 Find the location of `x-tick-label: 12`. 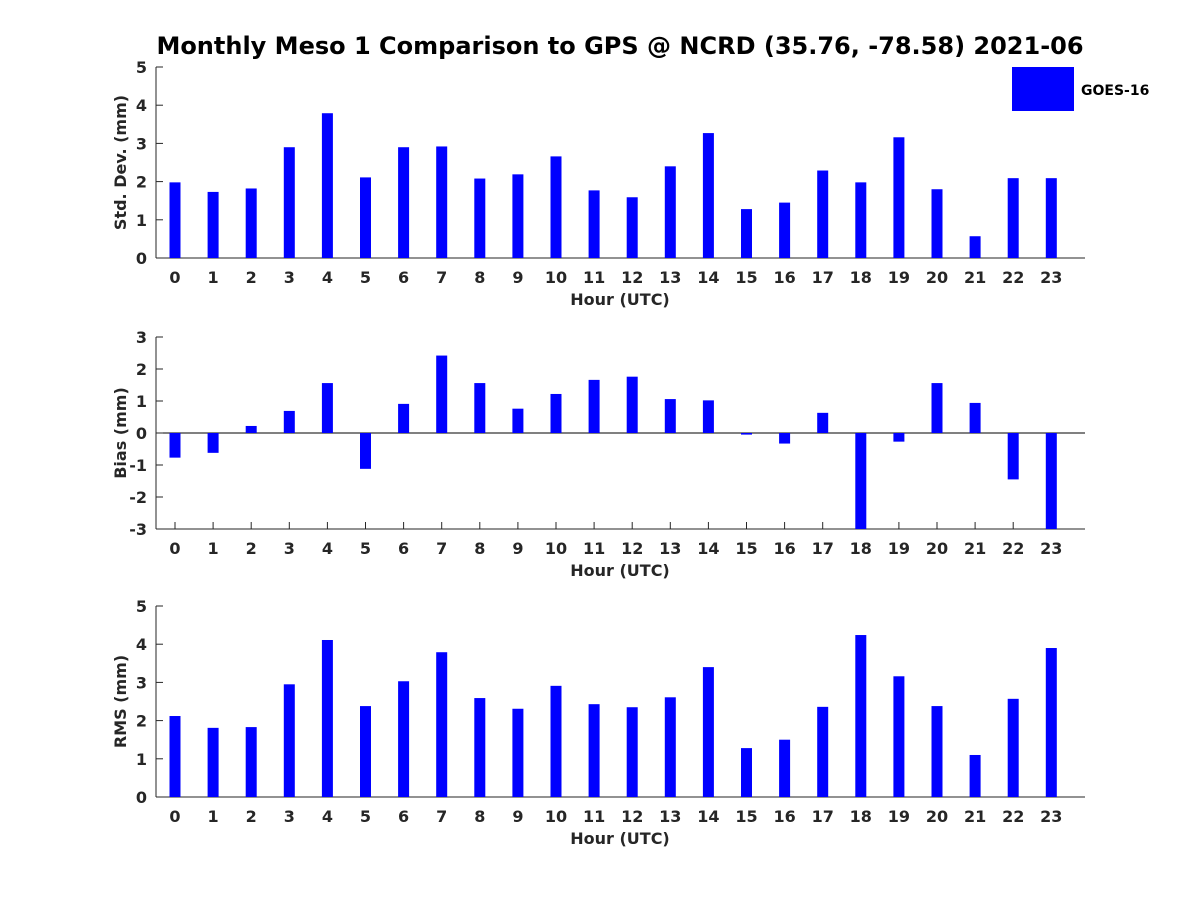

x-tick-label: 12 is located at coordinates (632, 277).